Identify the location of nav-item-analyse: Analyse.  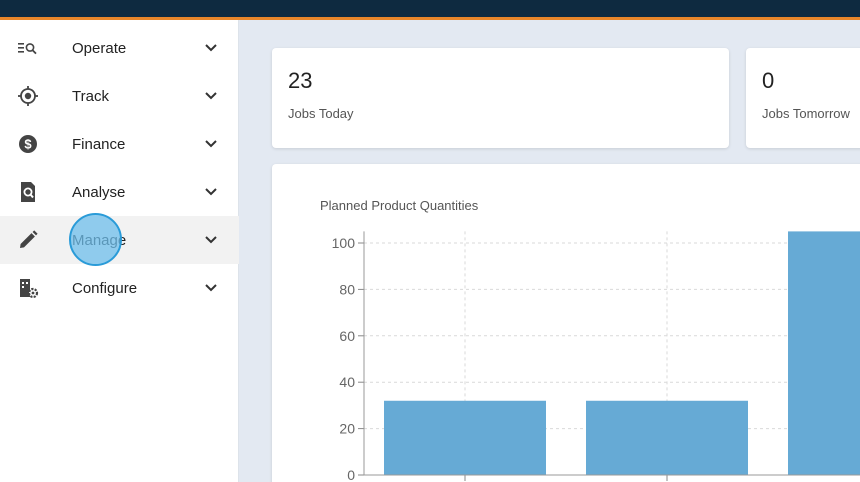
(119, 192).